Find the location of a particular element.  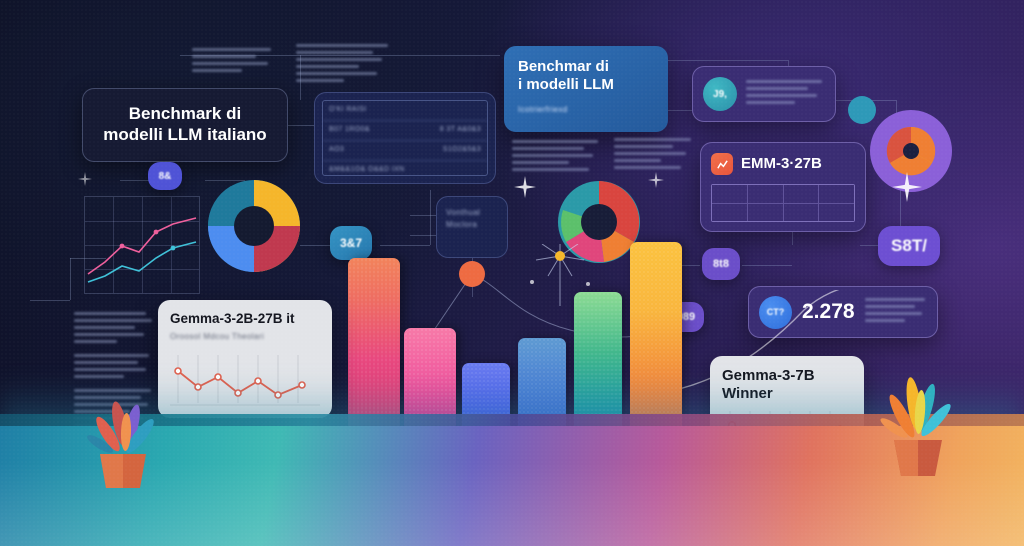

model-card-gemma-27b-title: Gemma-3-2B-27B it is located at coordinates (232, 318).